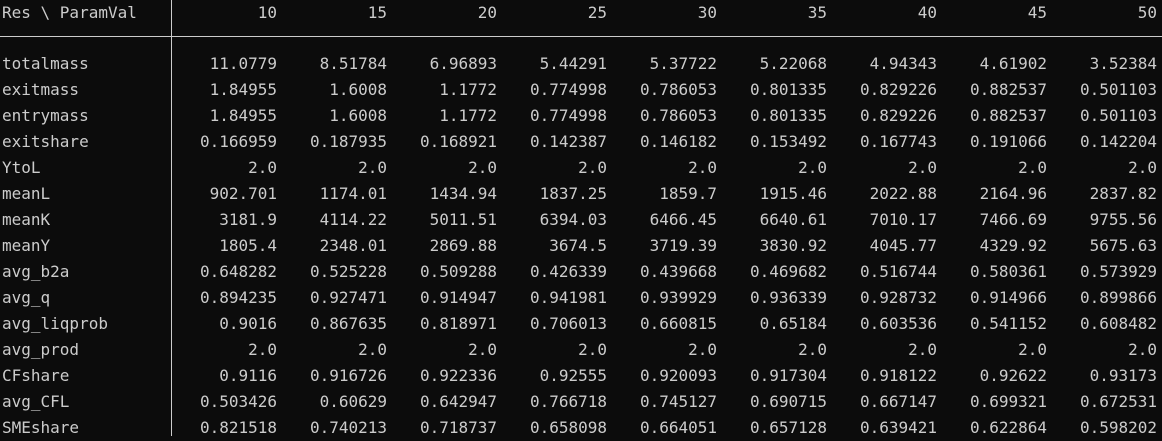 The width and height of the screenshot is (1162, 441). Describe the element at coordinates (458, 323) in the screenshot. I see `table-cell: 0.818971` at that location.